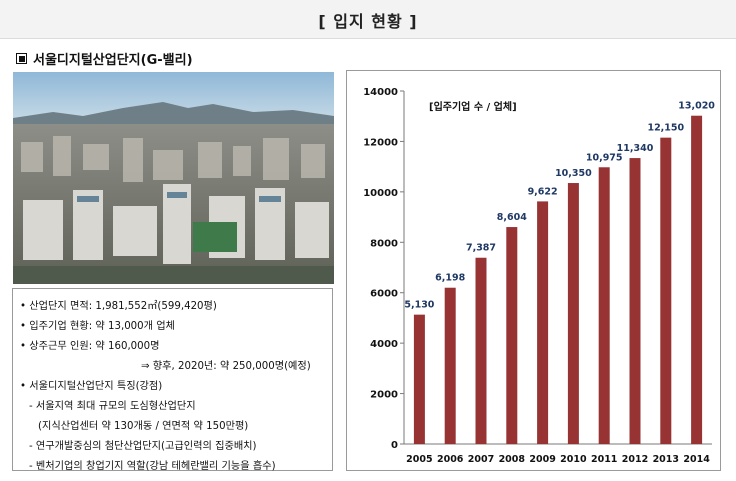 The height and width of the screenshot is (481, 736). What do you see at coordinates (380, 193) in the screenshot?
I see `y-tick-label: 10000` at bounding box center [380, 193].